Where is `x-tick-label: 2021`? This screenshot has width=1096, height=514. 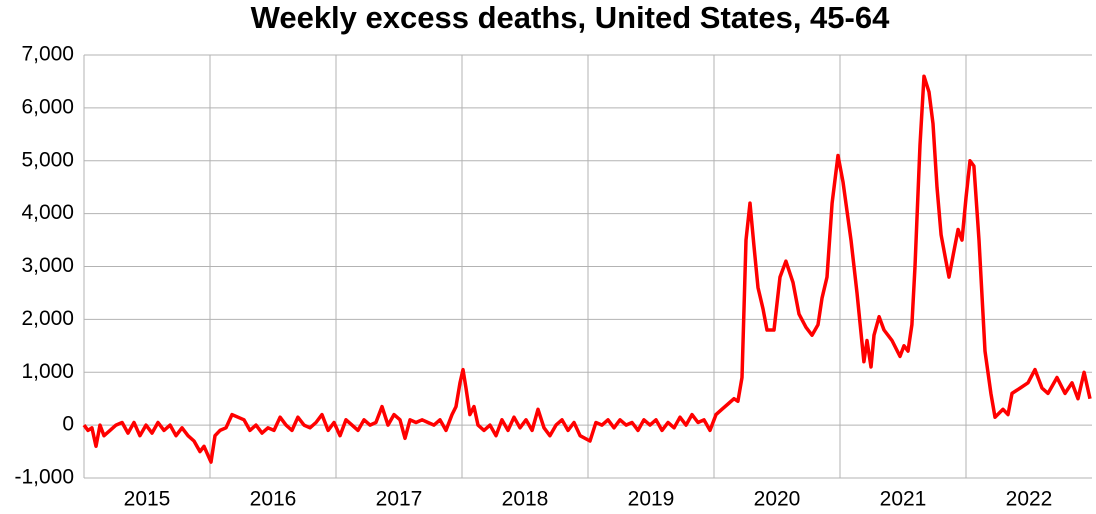
x-tick-label: 2021 is located at coordinates (903, 499).